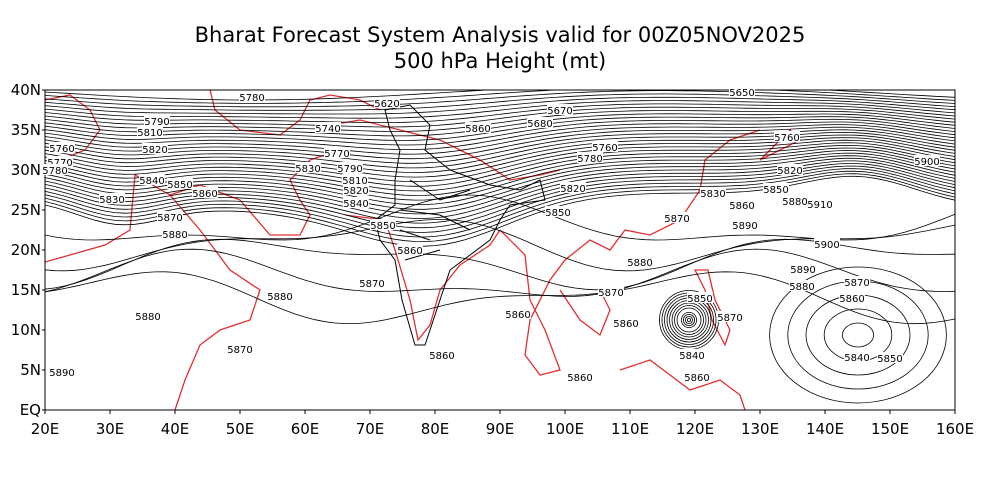 The height and width of the screenshot is (500, 1000). What do you see at coordinates (240, 429) in the screenshot?
I see `longitude-label: 50E` at bounding box center [240, 429].